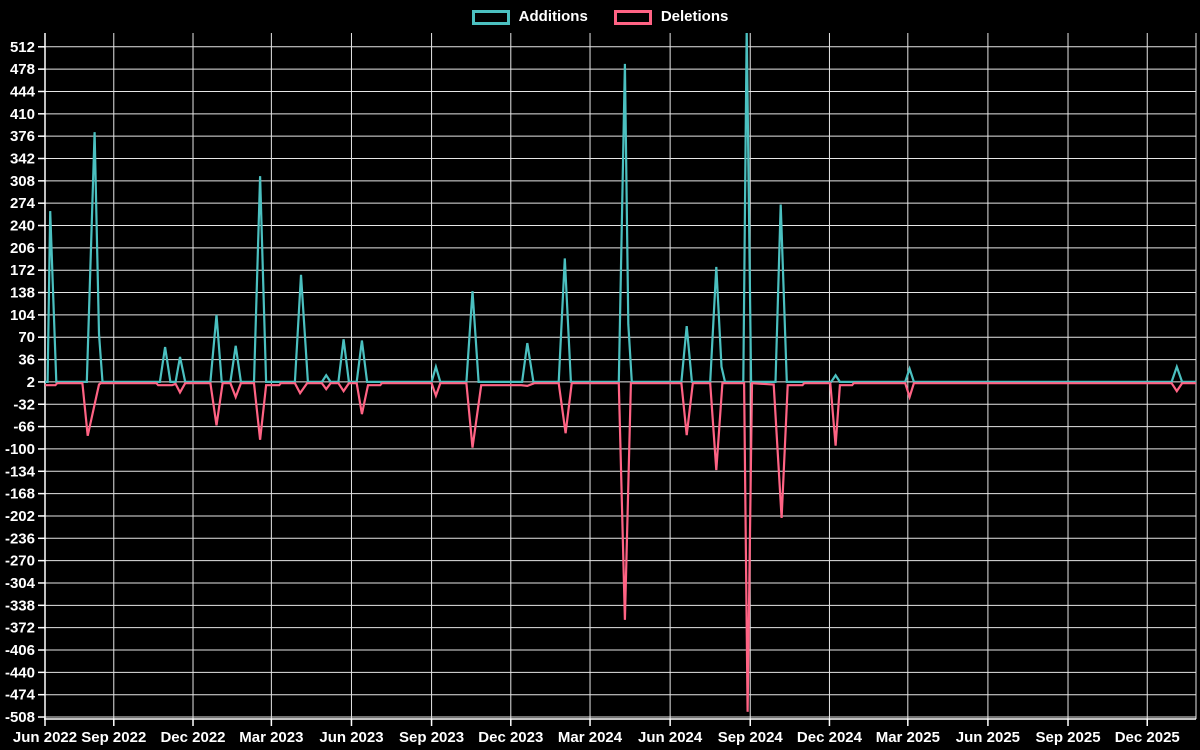 The width and height of the screenshot is (1200, 750). I want to click on svg-text: 206, so click(22, 248).